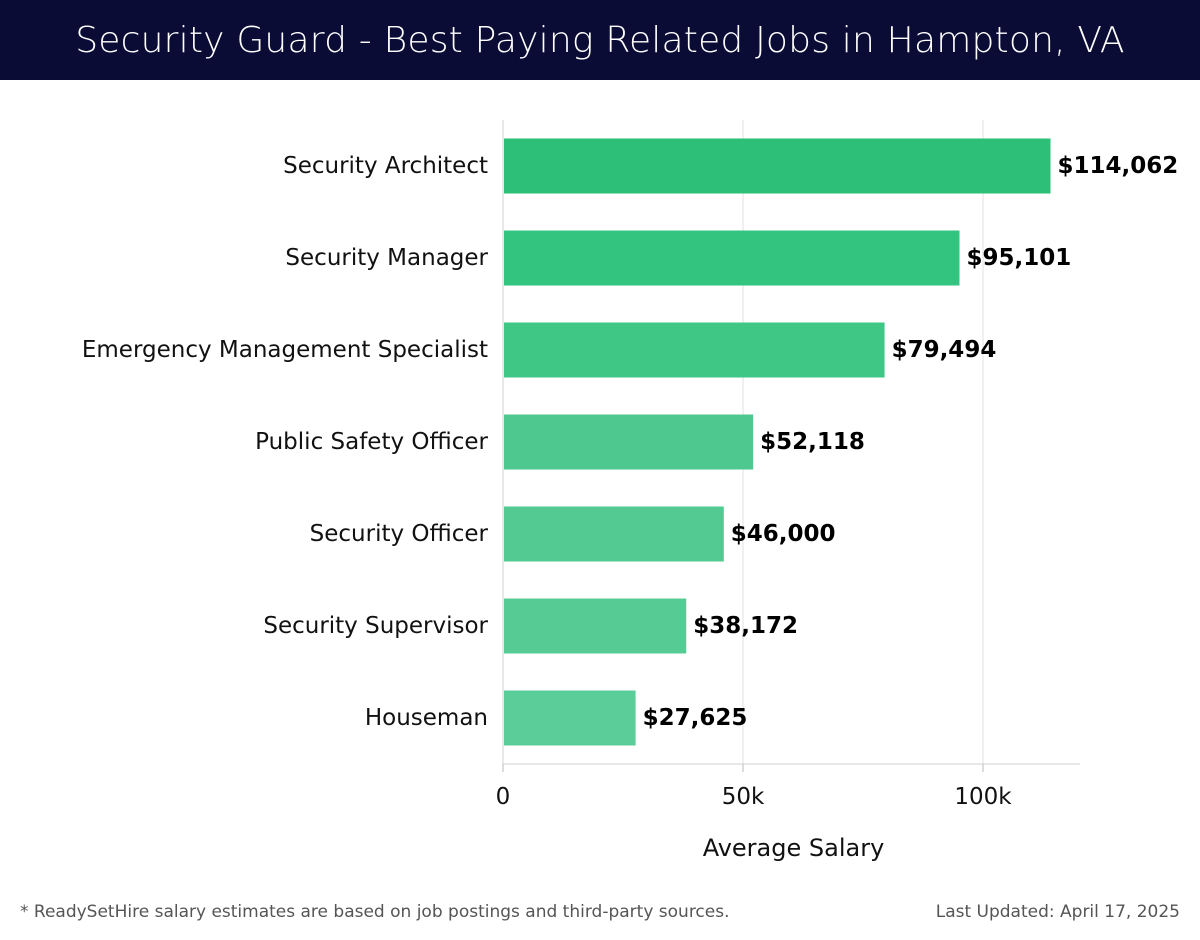  I want to click on value-label: $95,101, so click(1018, 258).